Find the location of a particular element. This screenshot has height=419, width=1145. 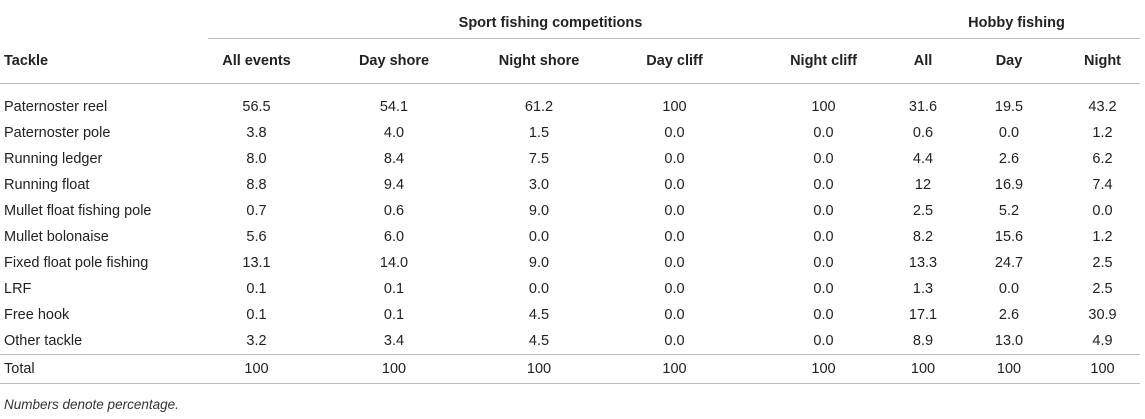

table-cell: 1.3 is located at coordinates (923, 289).